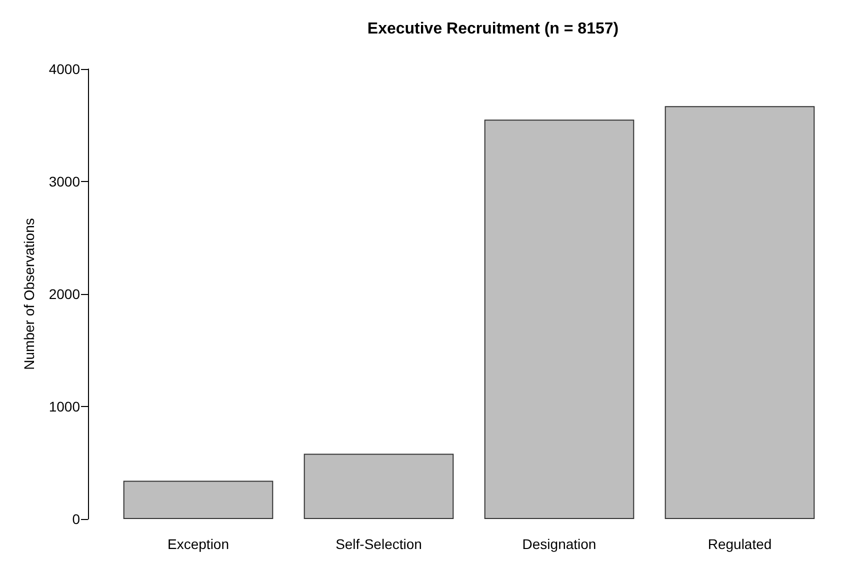 The width and height of the screenshot is (846, 569). I want to click on y-tick-label: 3000, so click(64, 182).